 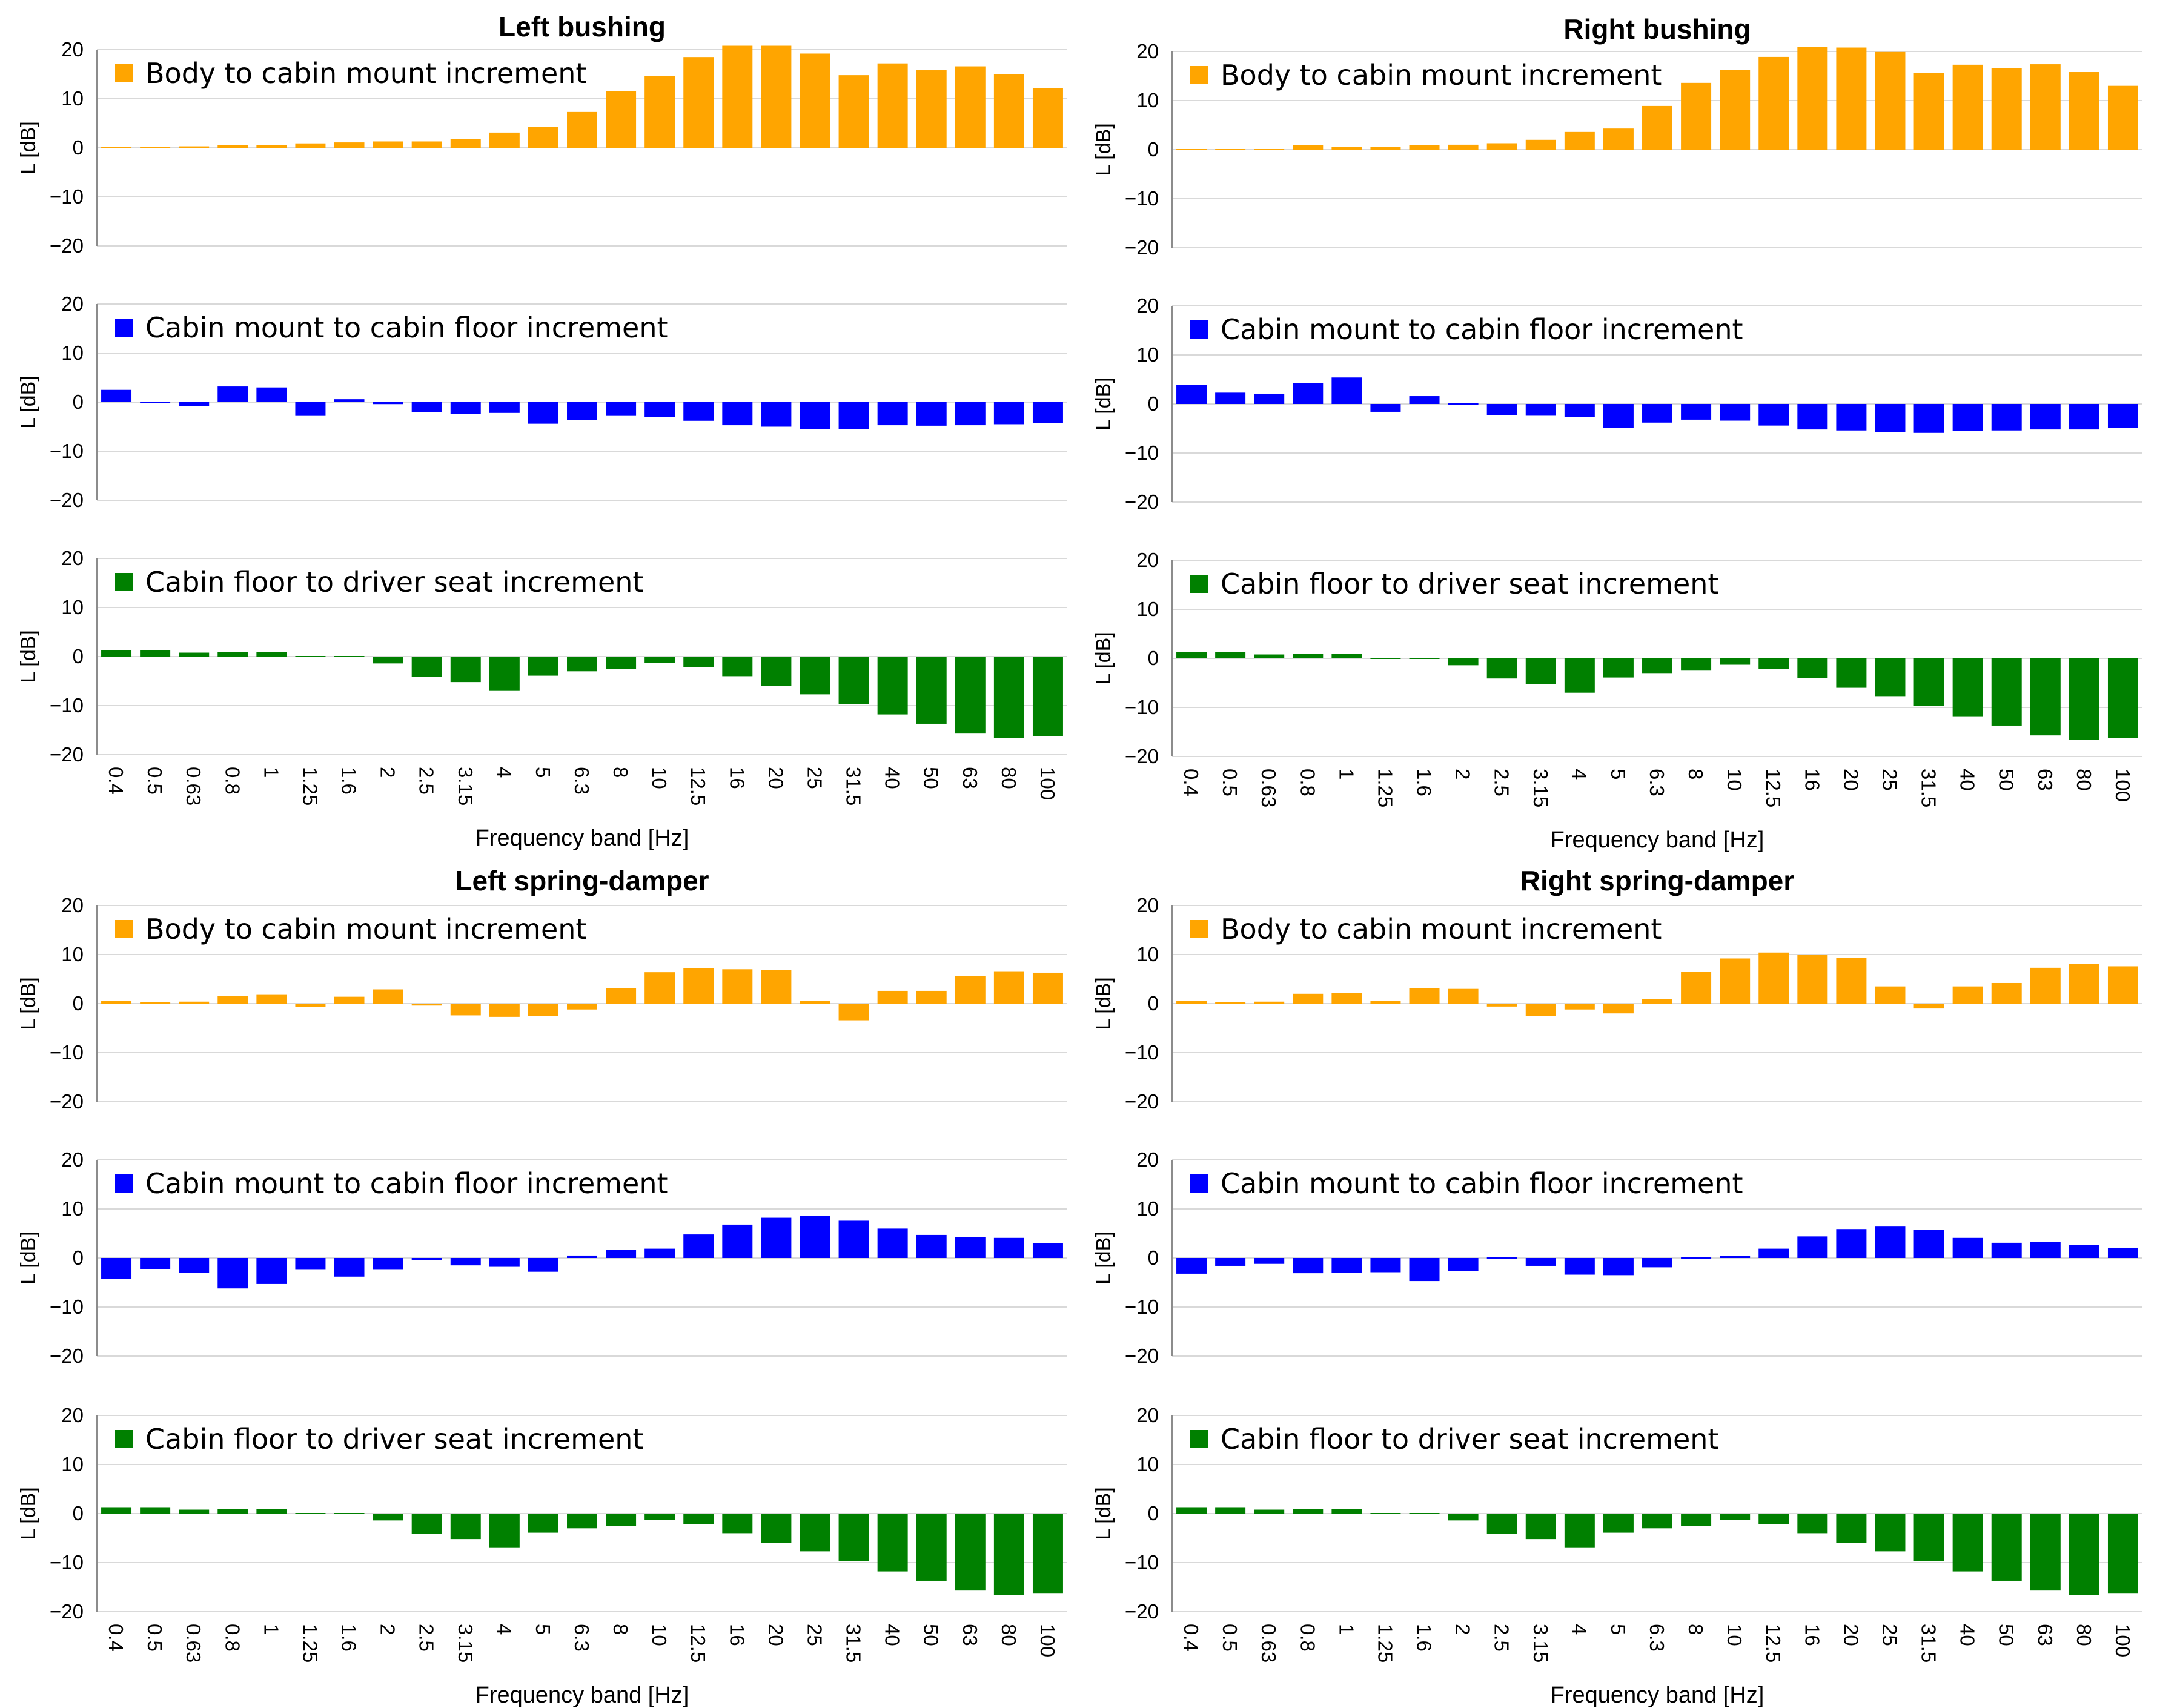 I want to click on x-tick-label: 1, so click(x=271, y=772).